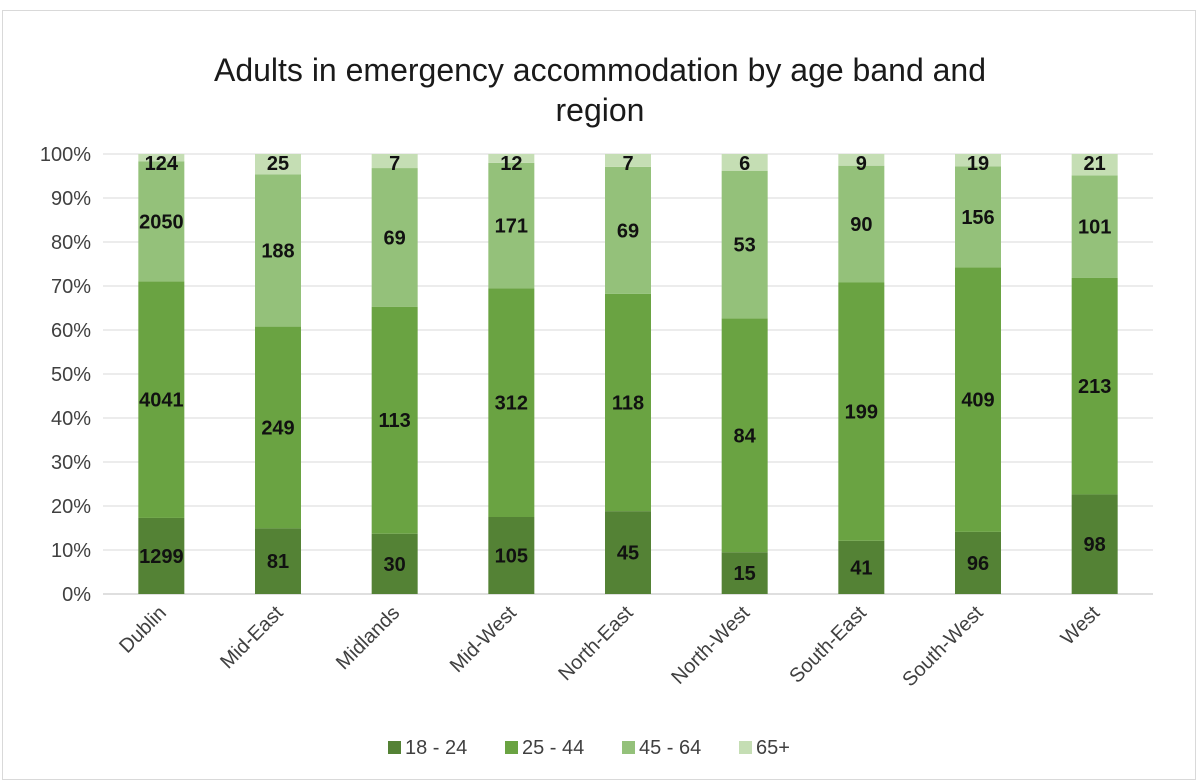 This screenshot has width=1200, height=782. What do you see at coordinates (511, 164) in the screenshot?
I see `data-label: 12` at bounding box center [511, 164].